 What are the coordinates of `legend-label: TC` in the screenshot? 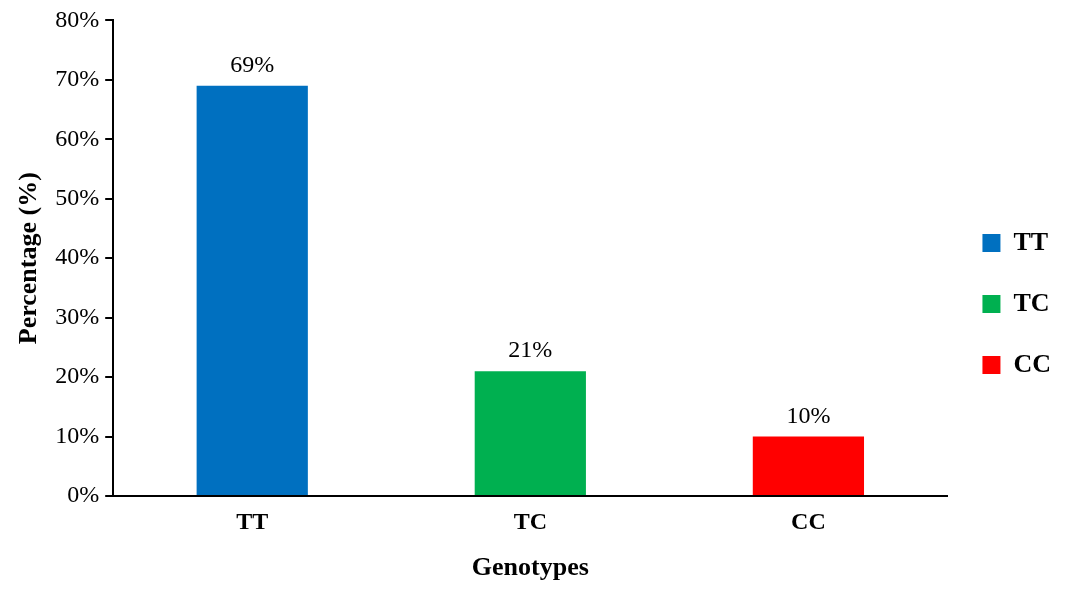 It's located at (1031, 302).